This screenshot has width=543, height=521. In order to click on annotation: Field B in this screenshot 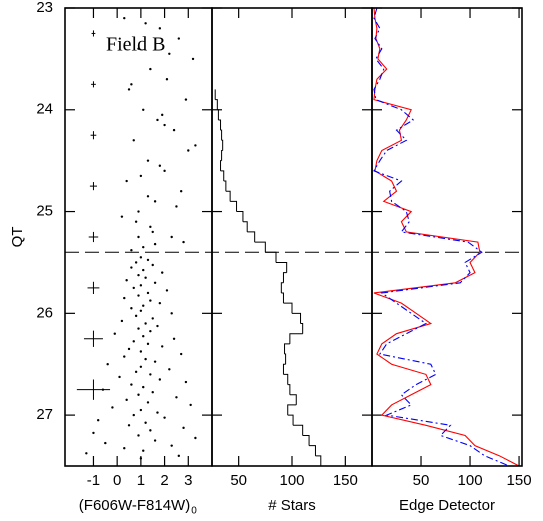, I will do `click(135, 45)`.